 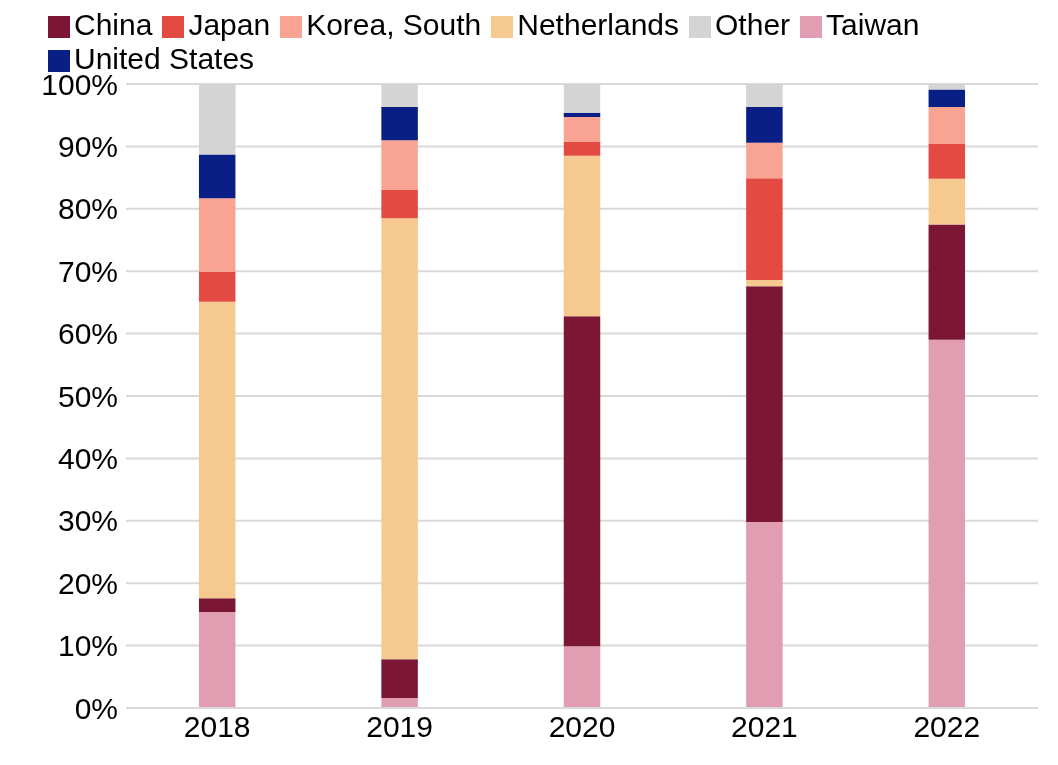 I want to click on legend-label: Korea, South, so click(x=394, y=24).